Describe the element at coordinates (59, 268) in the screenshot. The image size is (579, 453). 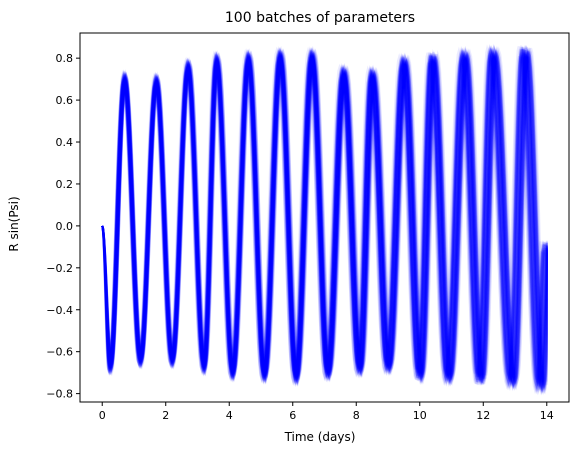
I see `y-tick-label: −0.2` at that location.